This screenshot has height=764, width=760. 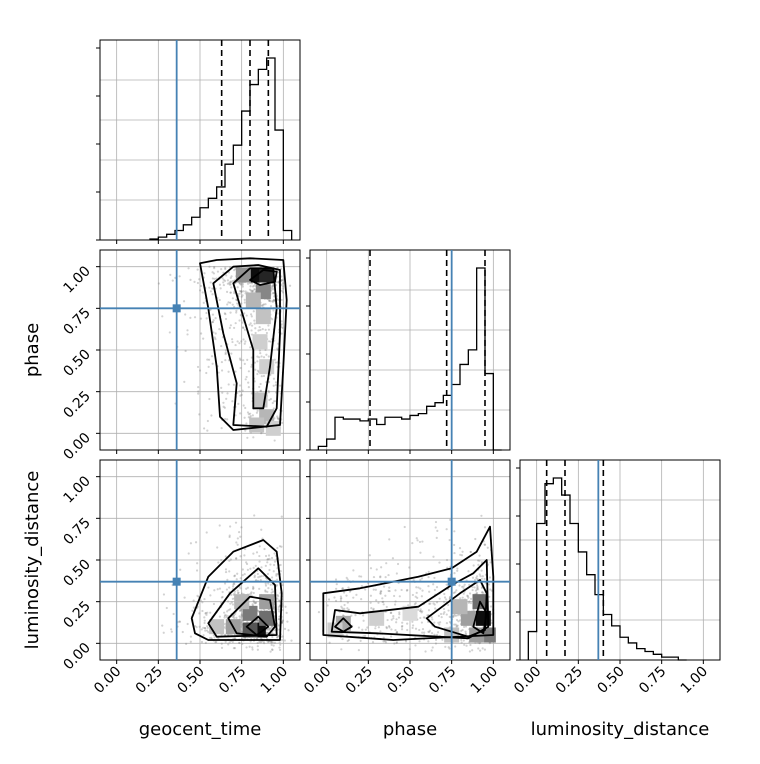 What do you see at coordinates (232, 680) in the screenshot?
I see `xtick-label-geocent_time-3: 0.75` at bounding box center [232, 680].